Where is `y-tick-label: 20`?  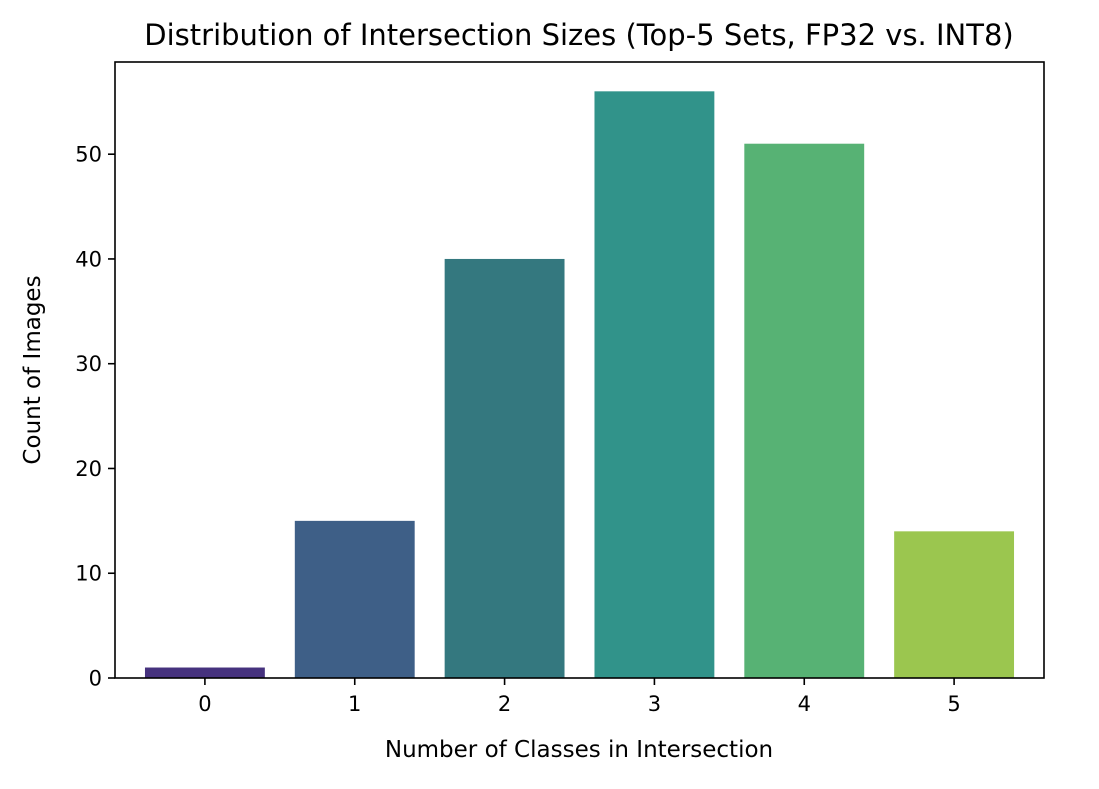
y-tick-label: 20 is located at coordinates (88, 469).